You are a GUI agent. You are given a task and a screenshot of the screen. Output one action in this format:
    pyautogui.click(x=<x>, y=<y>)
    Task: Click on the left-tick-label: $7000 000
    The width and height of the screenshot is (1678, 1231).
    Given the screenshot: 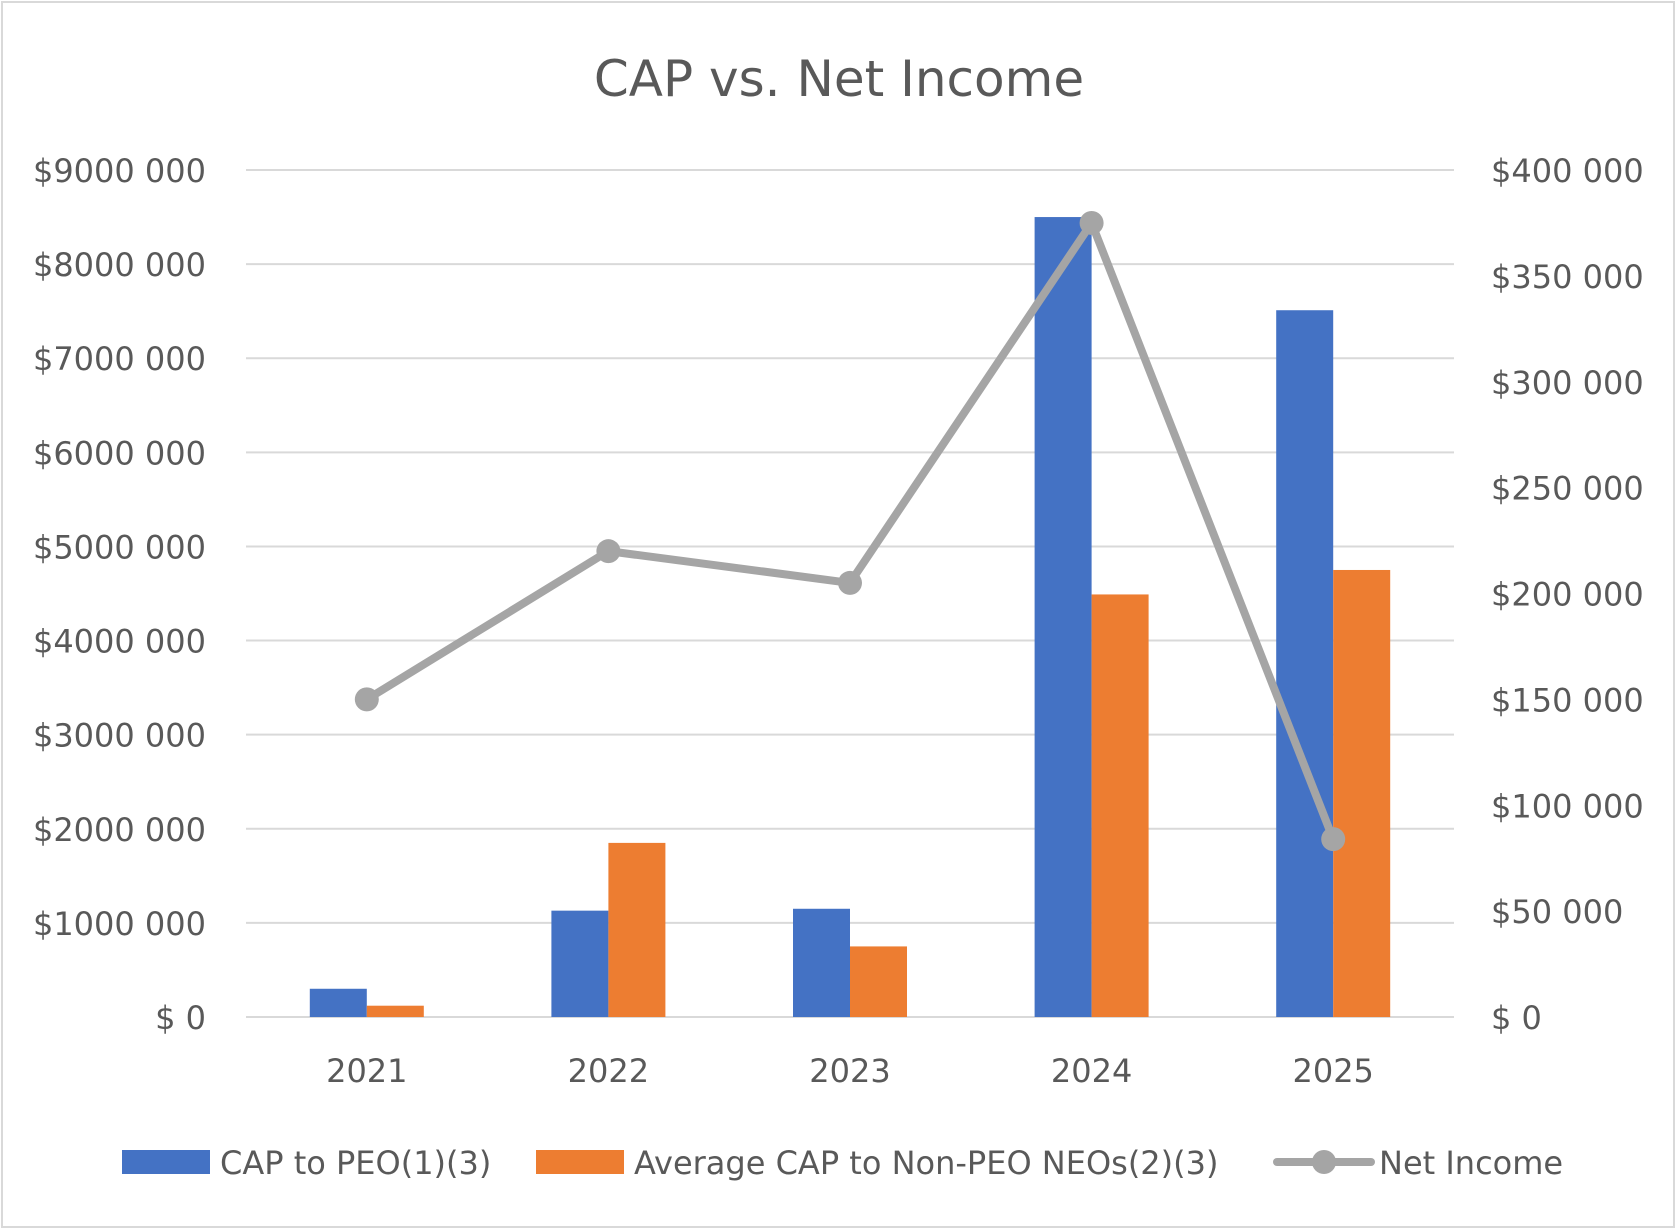 What is the action you would take?
    pyautogui.click(x=119, y=359)
    